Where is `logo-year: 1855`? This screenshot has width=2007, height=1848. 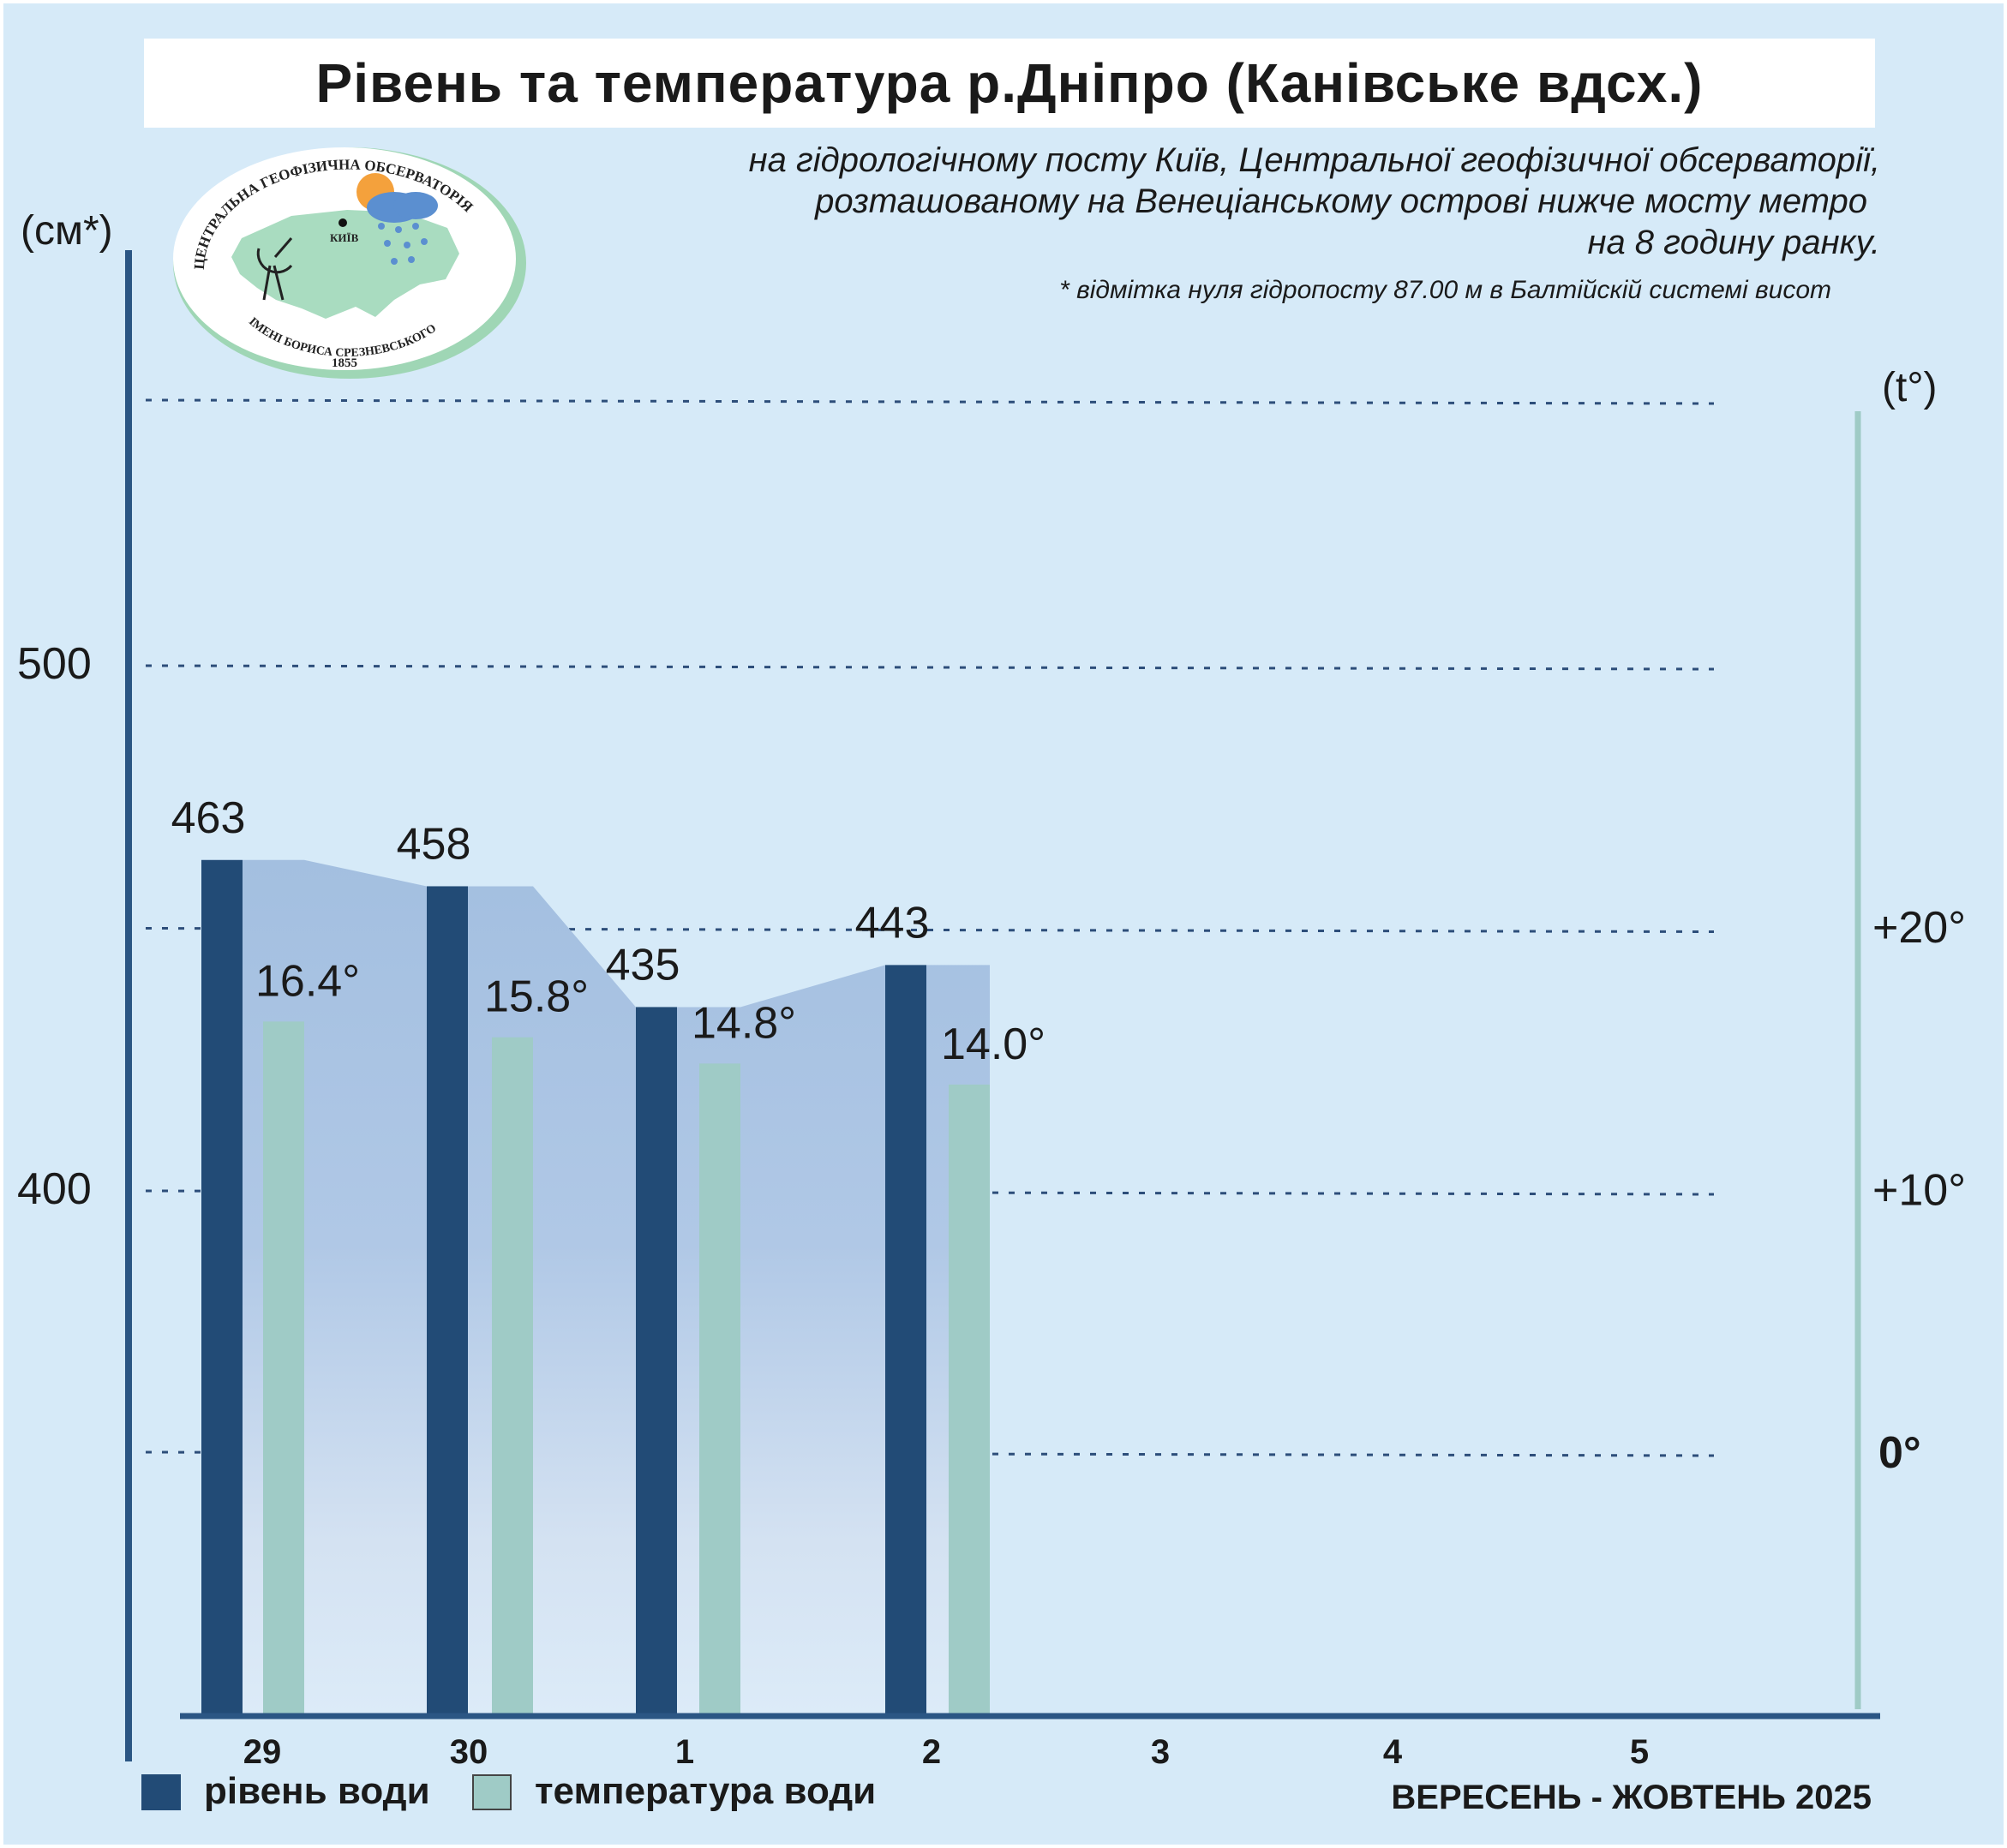 logo-year: 1855 is located at coordinates (344, 363).